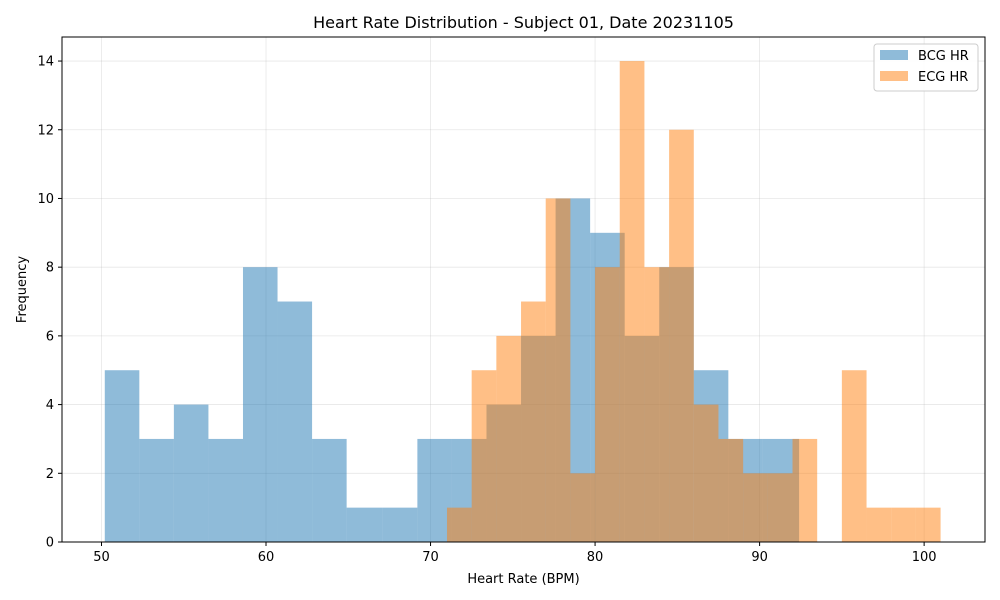 This screenshot has height=600, width=1000. I want to click on y-tick-label: 0, so click(50, 543).